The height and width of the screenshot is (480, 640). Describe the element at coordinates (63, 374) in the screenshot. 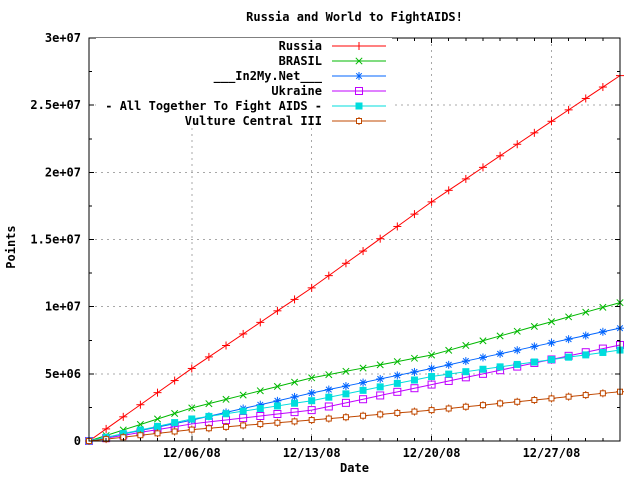

I see `y-tick-label: 5e+06` at that location.